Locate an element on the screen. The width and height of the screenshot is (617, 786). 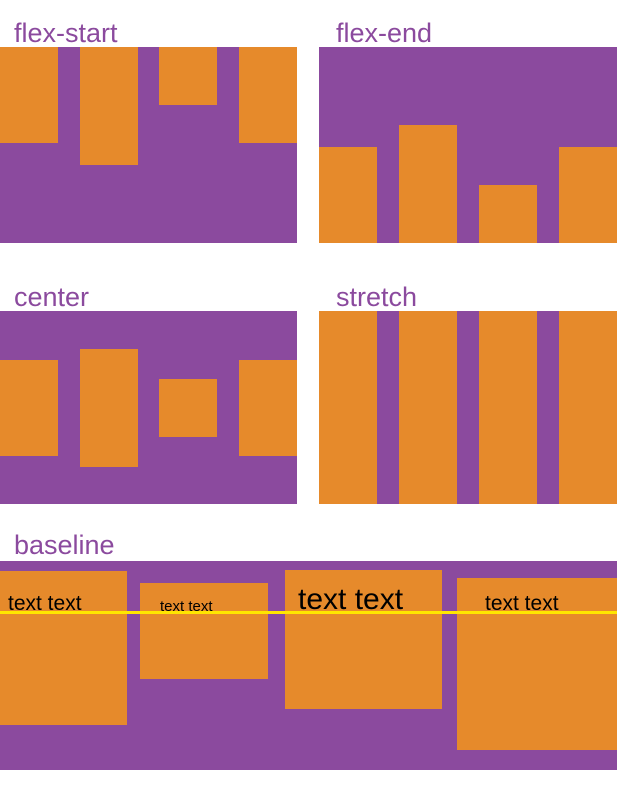
baseline-text-box-1: text text is located at coordinates (63, 648).